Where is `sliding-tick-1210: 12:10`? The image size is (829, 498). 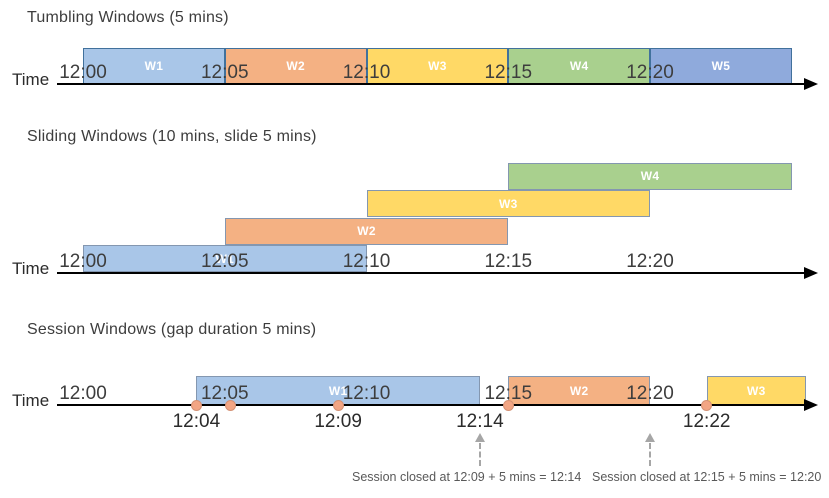 sliding-tick-1210: 12:10 is located at coordinates (366, 261).